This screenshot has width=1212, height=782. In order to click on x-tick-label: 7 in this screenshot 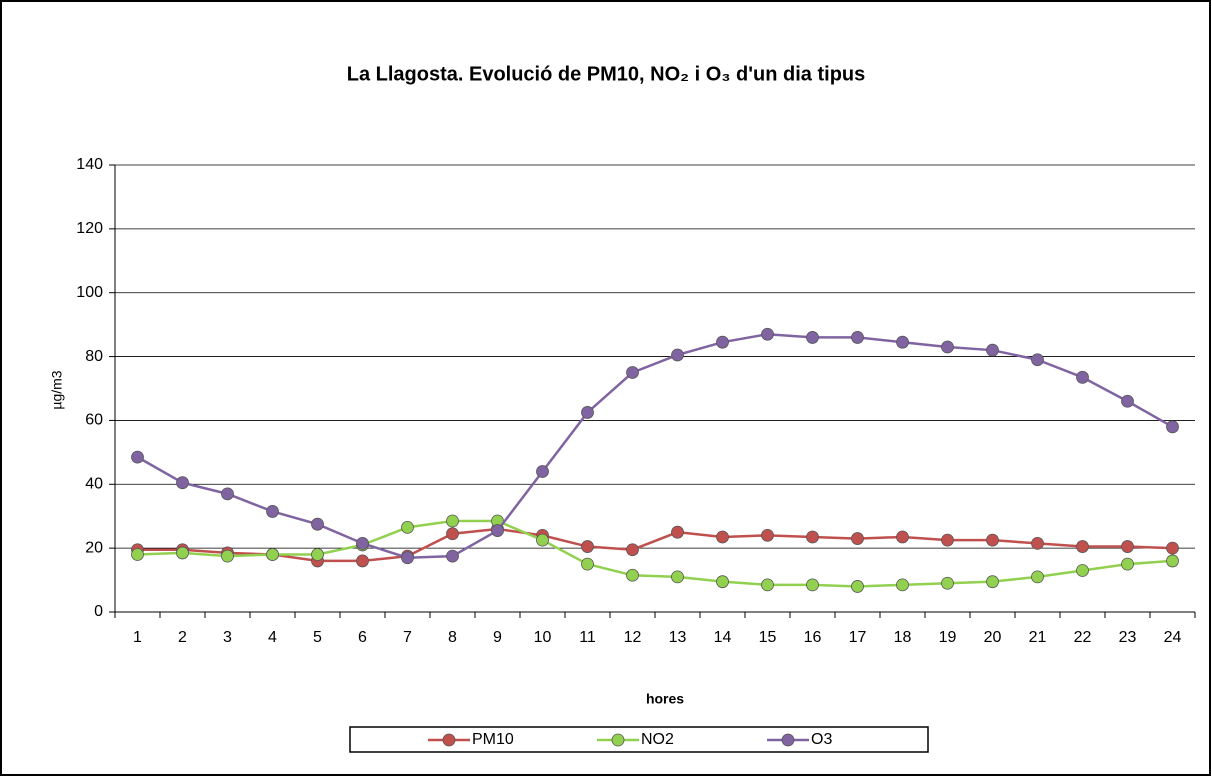, I will do `click(407, 637)`.